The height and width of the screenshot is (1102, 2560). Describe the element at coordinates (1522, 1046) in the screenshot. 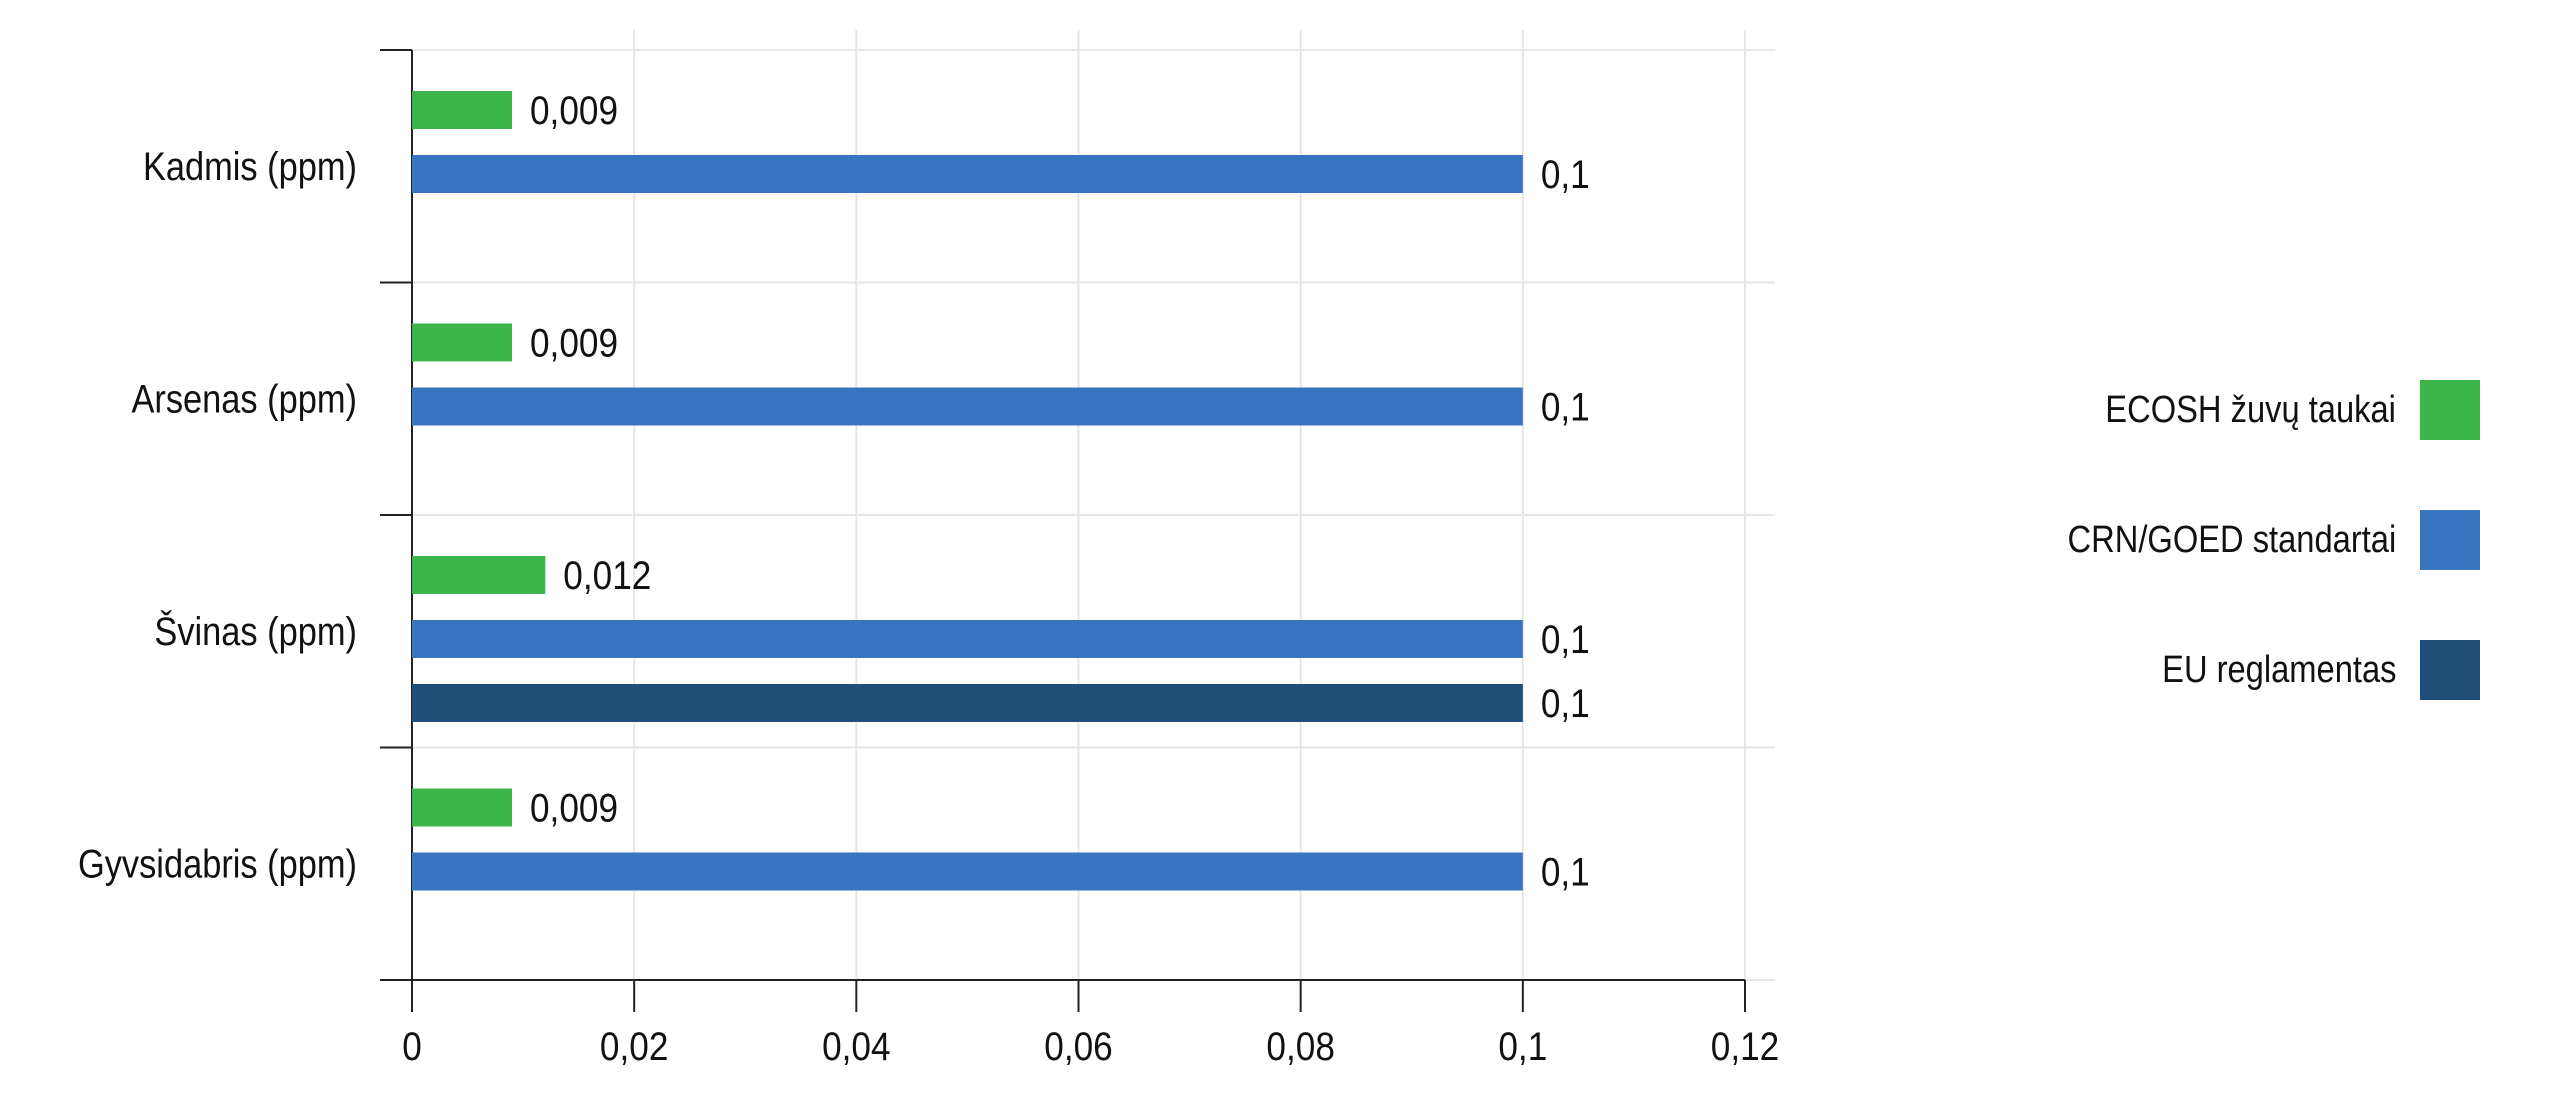

I see `x-tick-label: 0,1` at that location.